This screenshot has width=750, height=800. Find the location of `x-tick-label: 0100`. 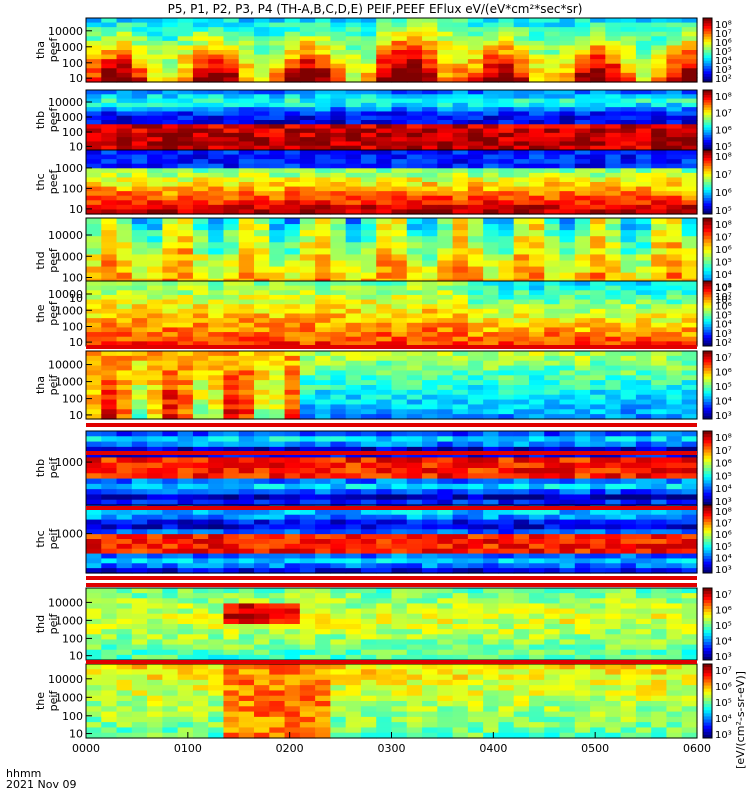

x-tick-label: 0100 is located at coordinates (188, 748).